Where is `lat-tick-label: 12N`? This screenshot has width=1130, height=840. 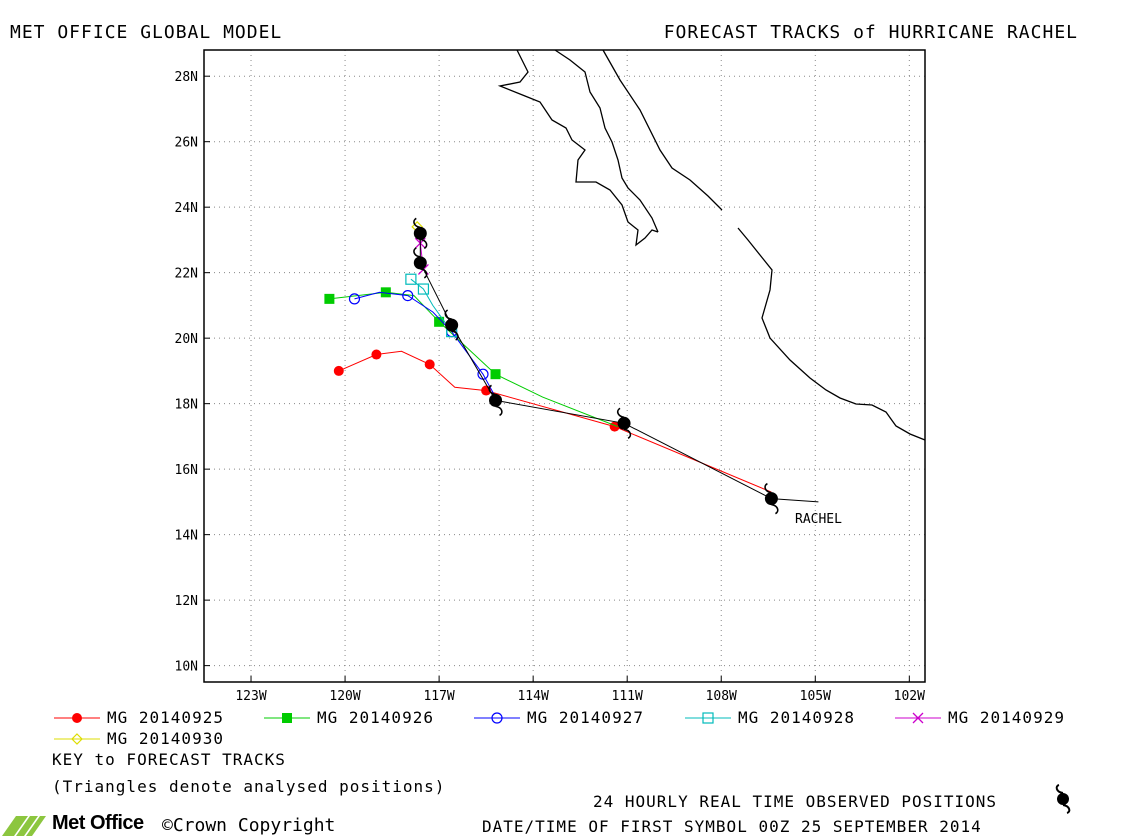
lat-tick-label: 12N is located at coordinates (186, 601).